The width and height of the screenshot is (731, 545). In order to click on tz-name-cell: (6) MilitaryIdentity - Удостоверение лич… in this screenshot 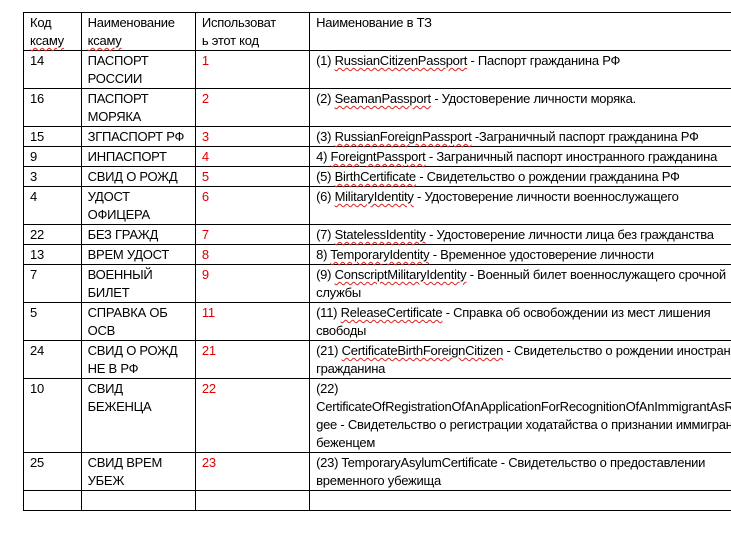, I will do `click(520, 205)`.